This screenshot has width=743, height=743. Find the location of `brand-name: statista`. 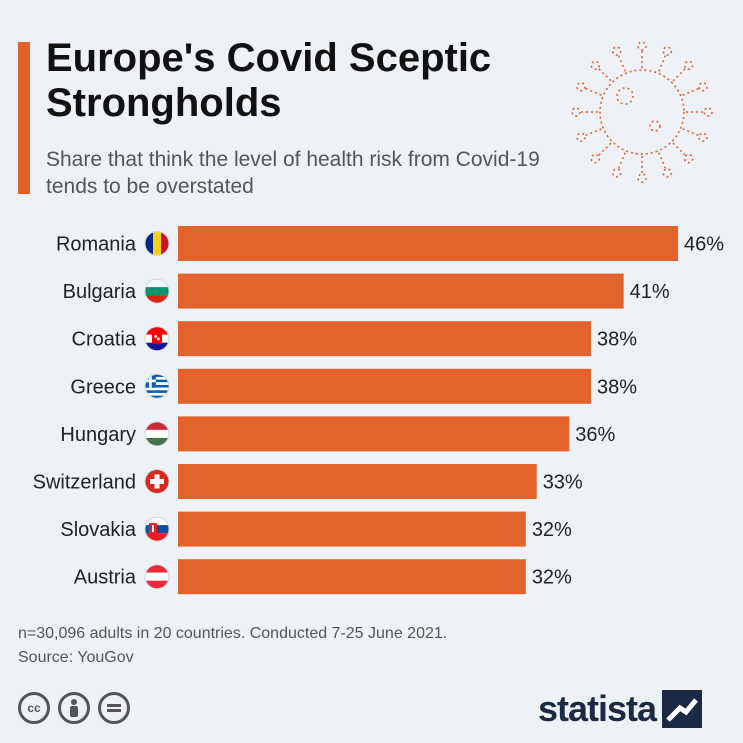

brand-name: statista is located at coordinates (597, 708).